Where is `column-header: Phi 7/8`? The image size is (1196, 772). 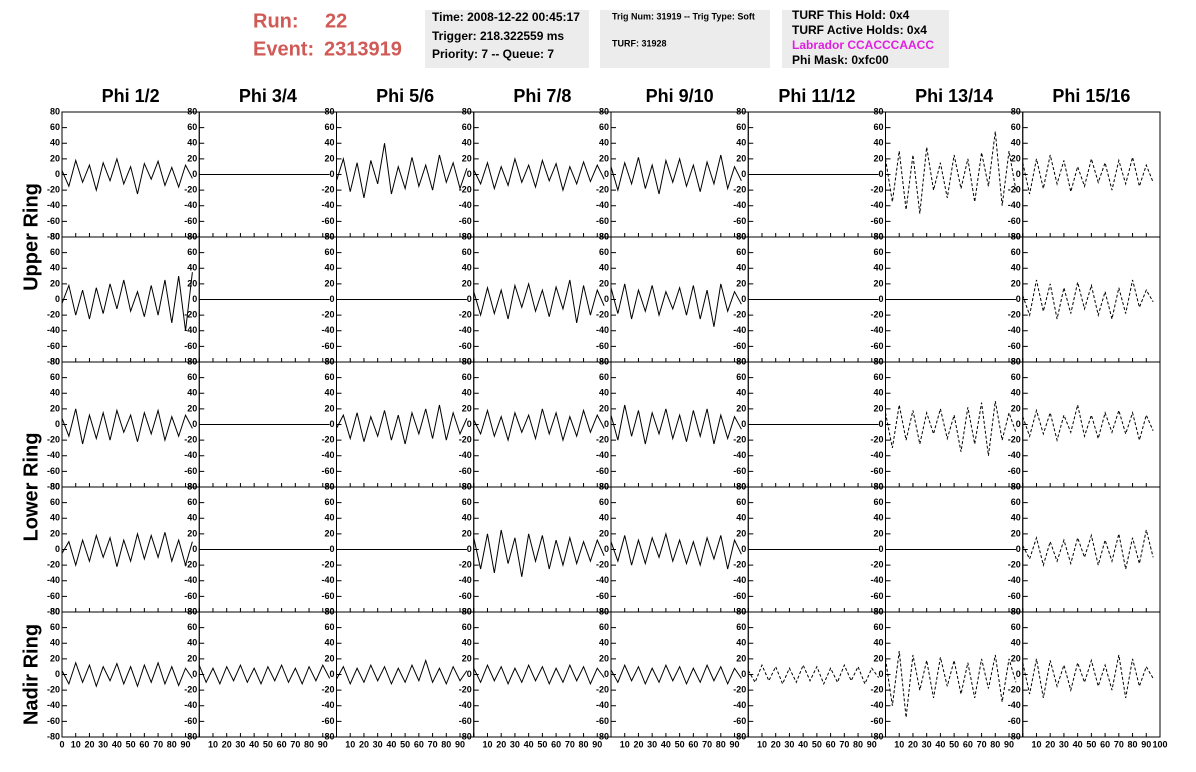 column-header: Phi 7/8 is located at coordinates (542, 96).